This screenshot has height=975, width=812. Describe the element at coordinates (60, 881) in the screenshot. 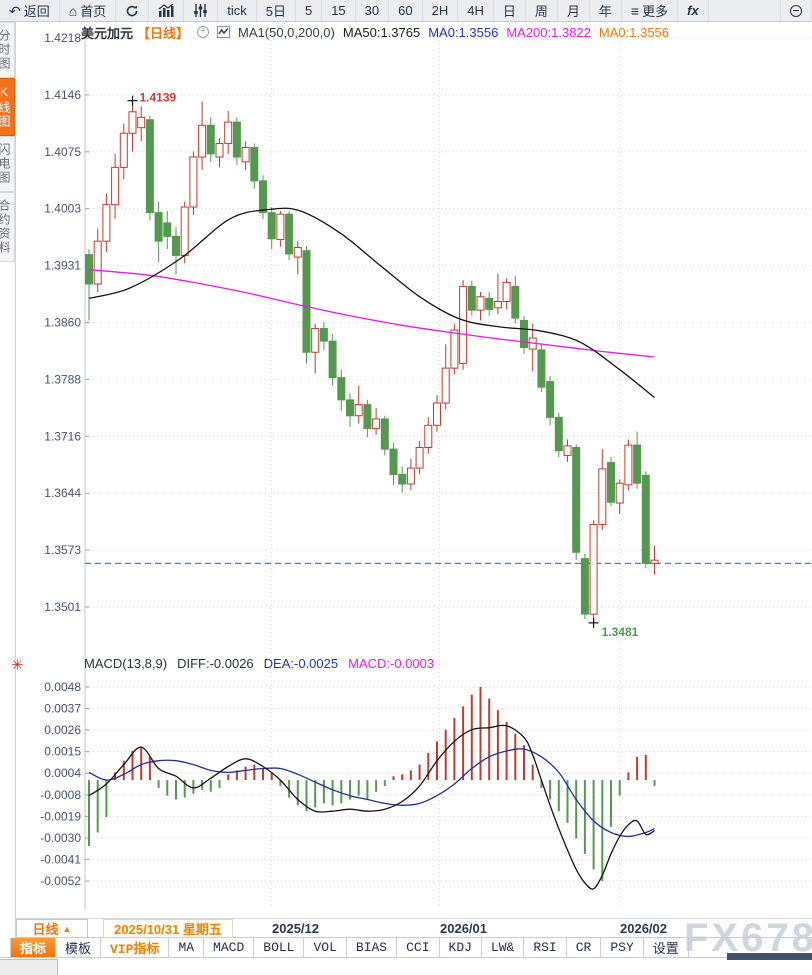

I see `macd-y-axis-label: -0.0052` at that location.